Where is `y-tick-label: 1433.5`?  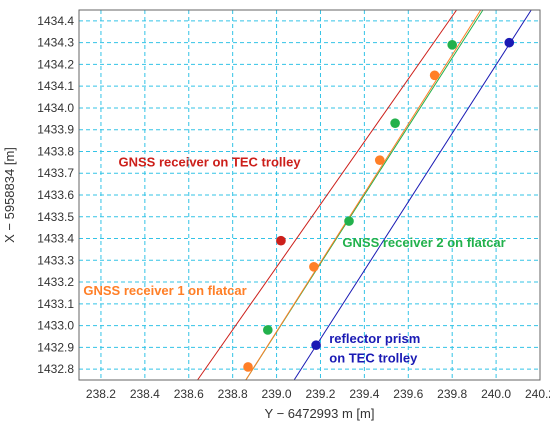 y-tick-label: 1433.5 is located at coordinates (55, 217).